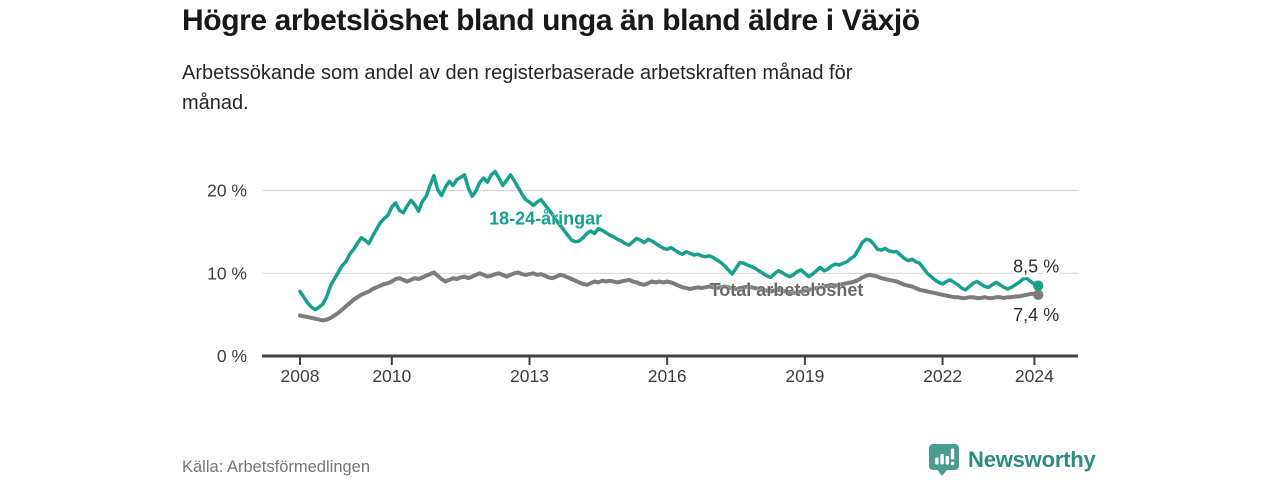  Describe the element at coordinates (227, 191) in the screenshot. I see `y-tick-label: 20 %` at that location.